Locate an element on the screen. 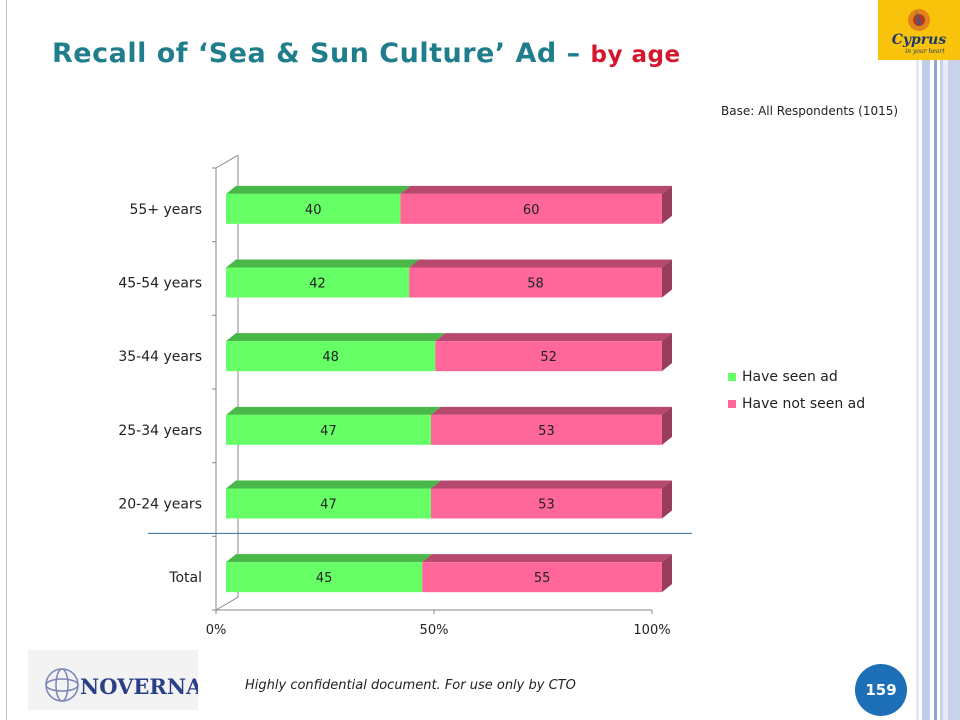 Image resolution: width=960 pixels, height=720 pixels. data-label: 40 is located at coordinates (313, 210).